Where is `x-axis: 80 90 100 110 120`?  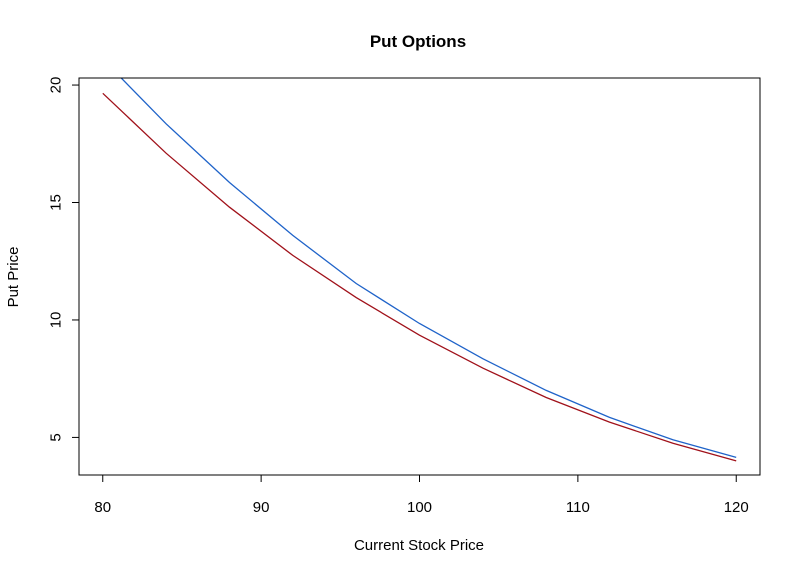 x-axis: 80 90 100 110 120 is located at coordinates (421, 495).